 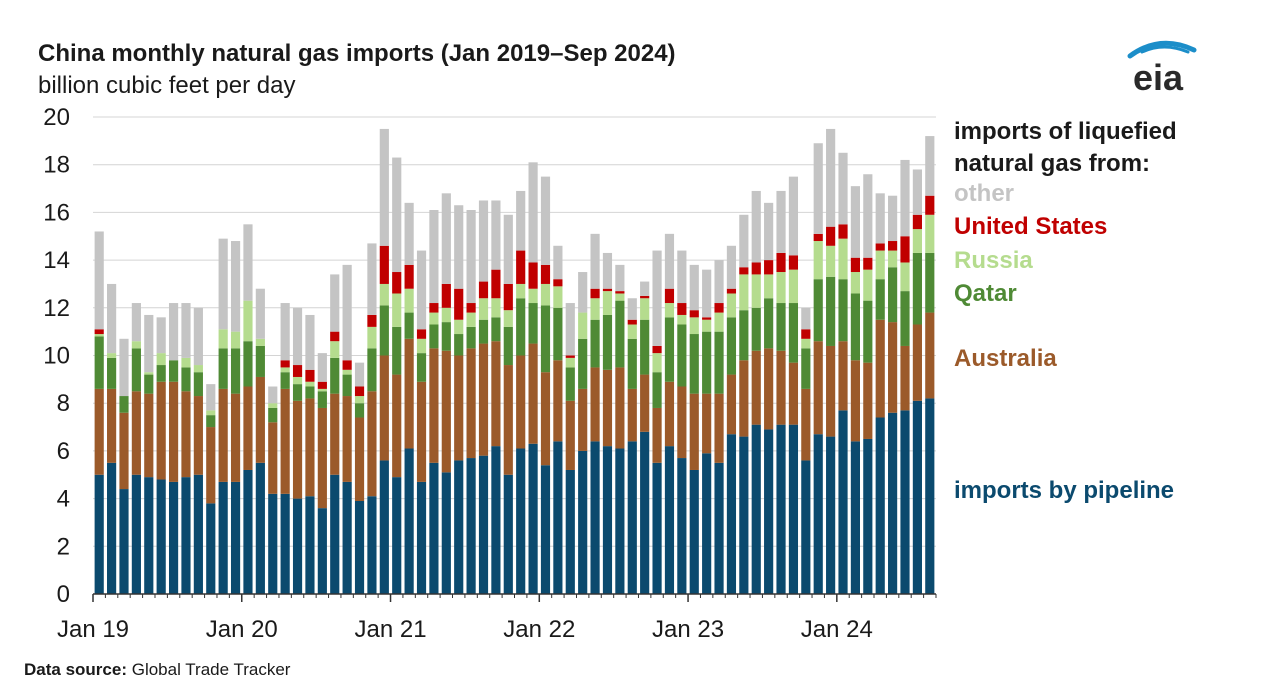 What do you see at coordinates (56, 308) in the screenshot?
I see `y-tick-label: 12` at bounding box center [56, 308].